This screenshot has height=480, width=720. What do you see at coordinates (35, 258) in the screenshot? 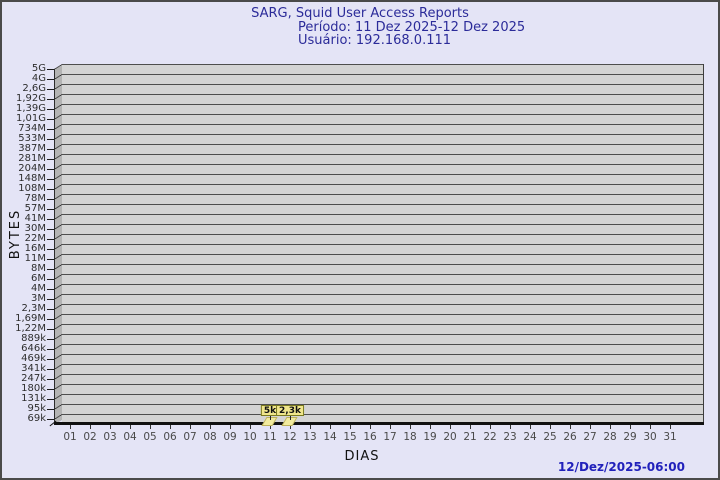
I see `y-tick-label: 11M` at bounding box center [35, 258].